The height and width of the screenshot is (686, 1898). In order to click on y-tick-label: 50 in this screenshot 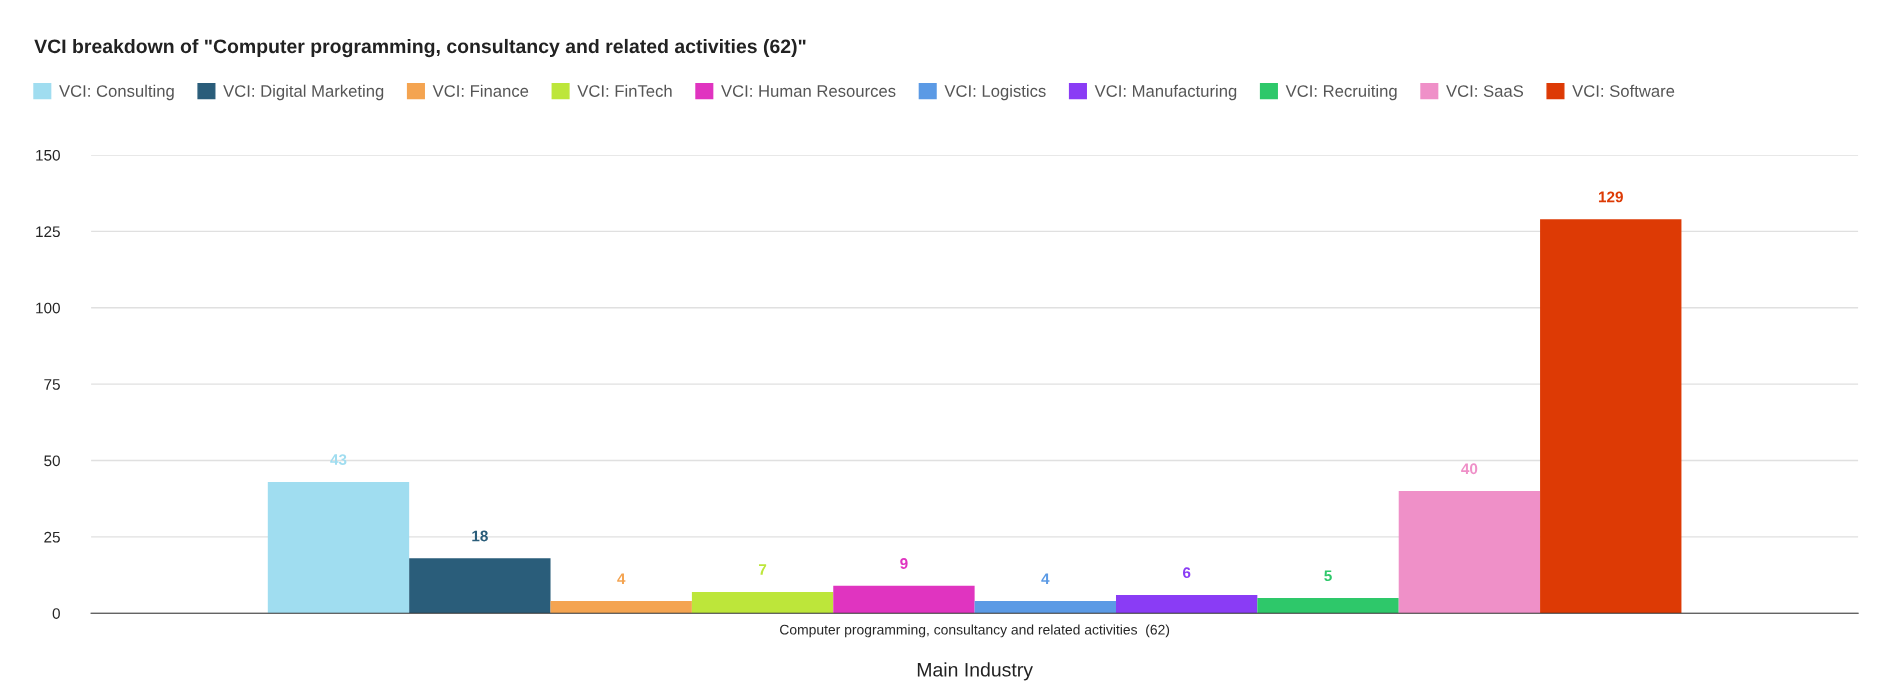, I will do `click(52, 461)`.